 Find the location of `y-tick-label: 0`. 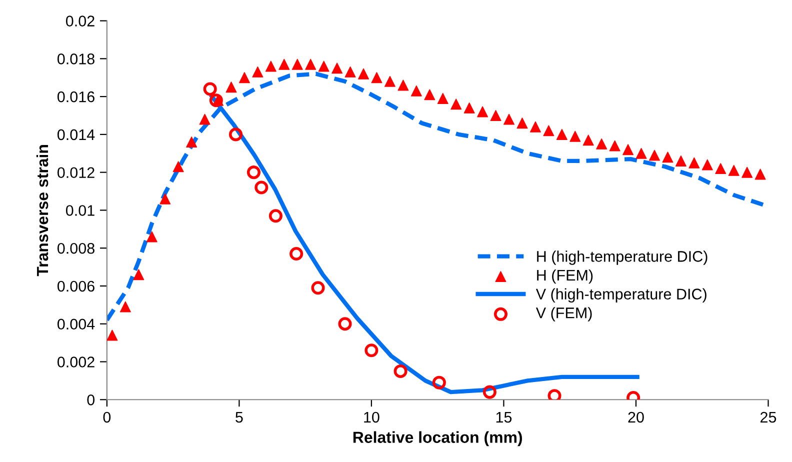

y-tick-label: 0 is located at coordinates (91, 400).